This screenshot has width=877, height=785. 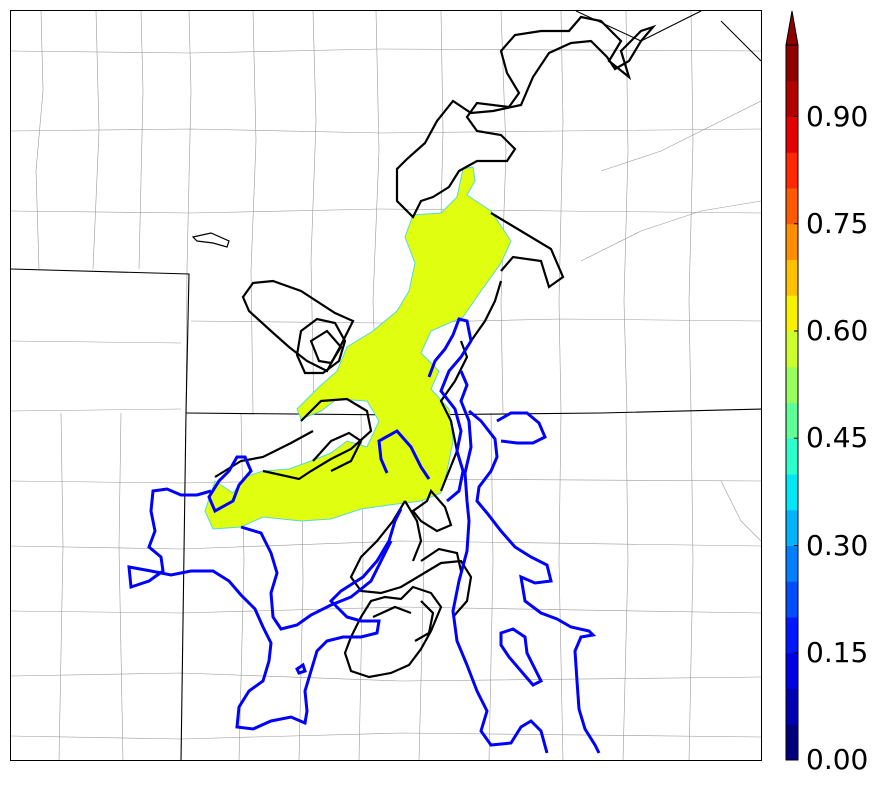 What do you see at coordinates (837, 438) in the screenshot?
I see `colorbar-tick-label: 0.45` at bounding box center [837, 438].